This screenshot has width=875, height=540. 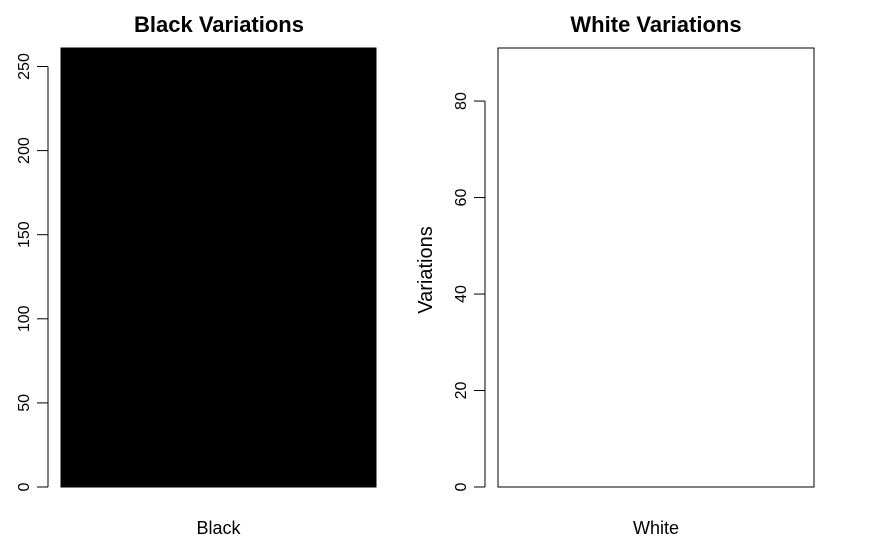 I want to click on y-axis: 0 20 40 60 80, so click(x=469, y=291).